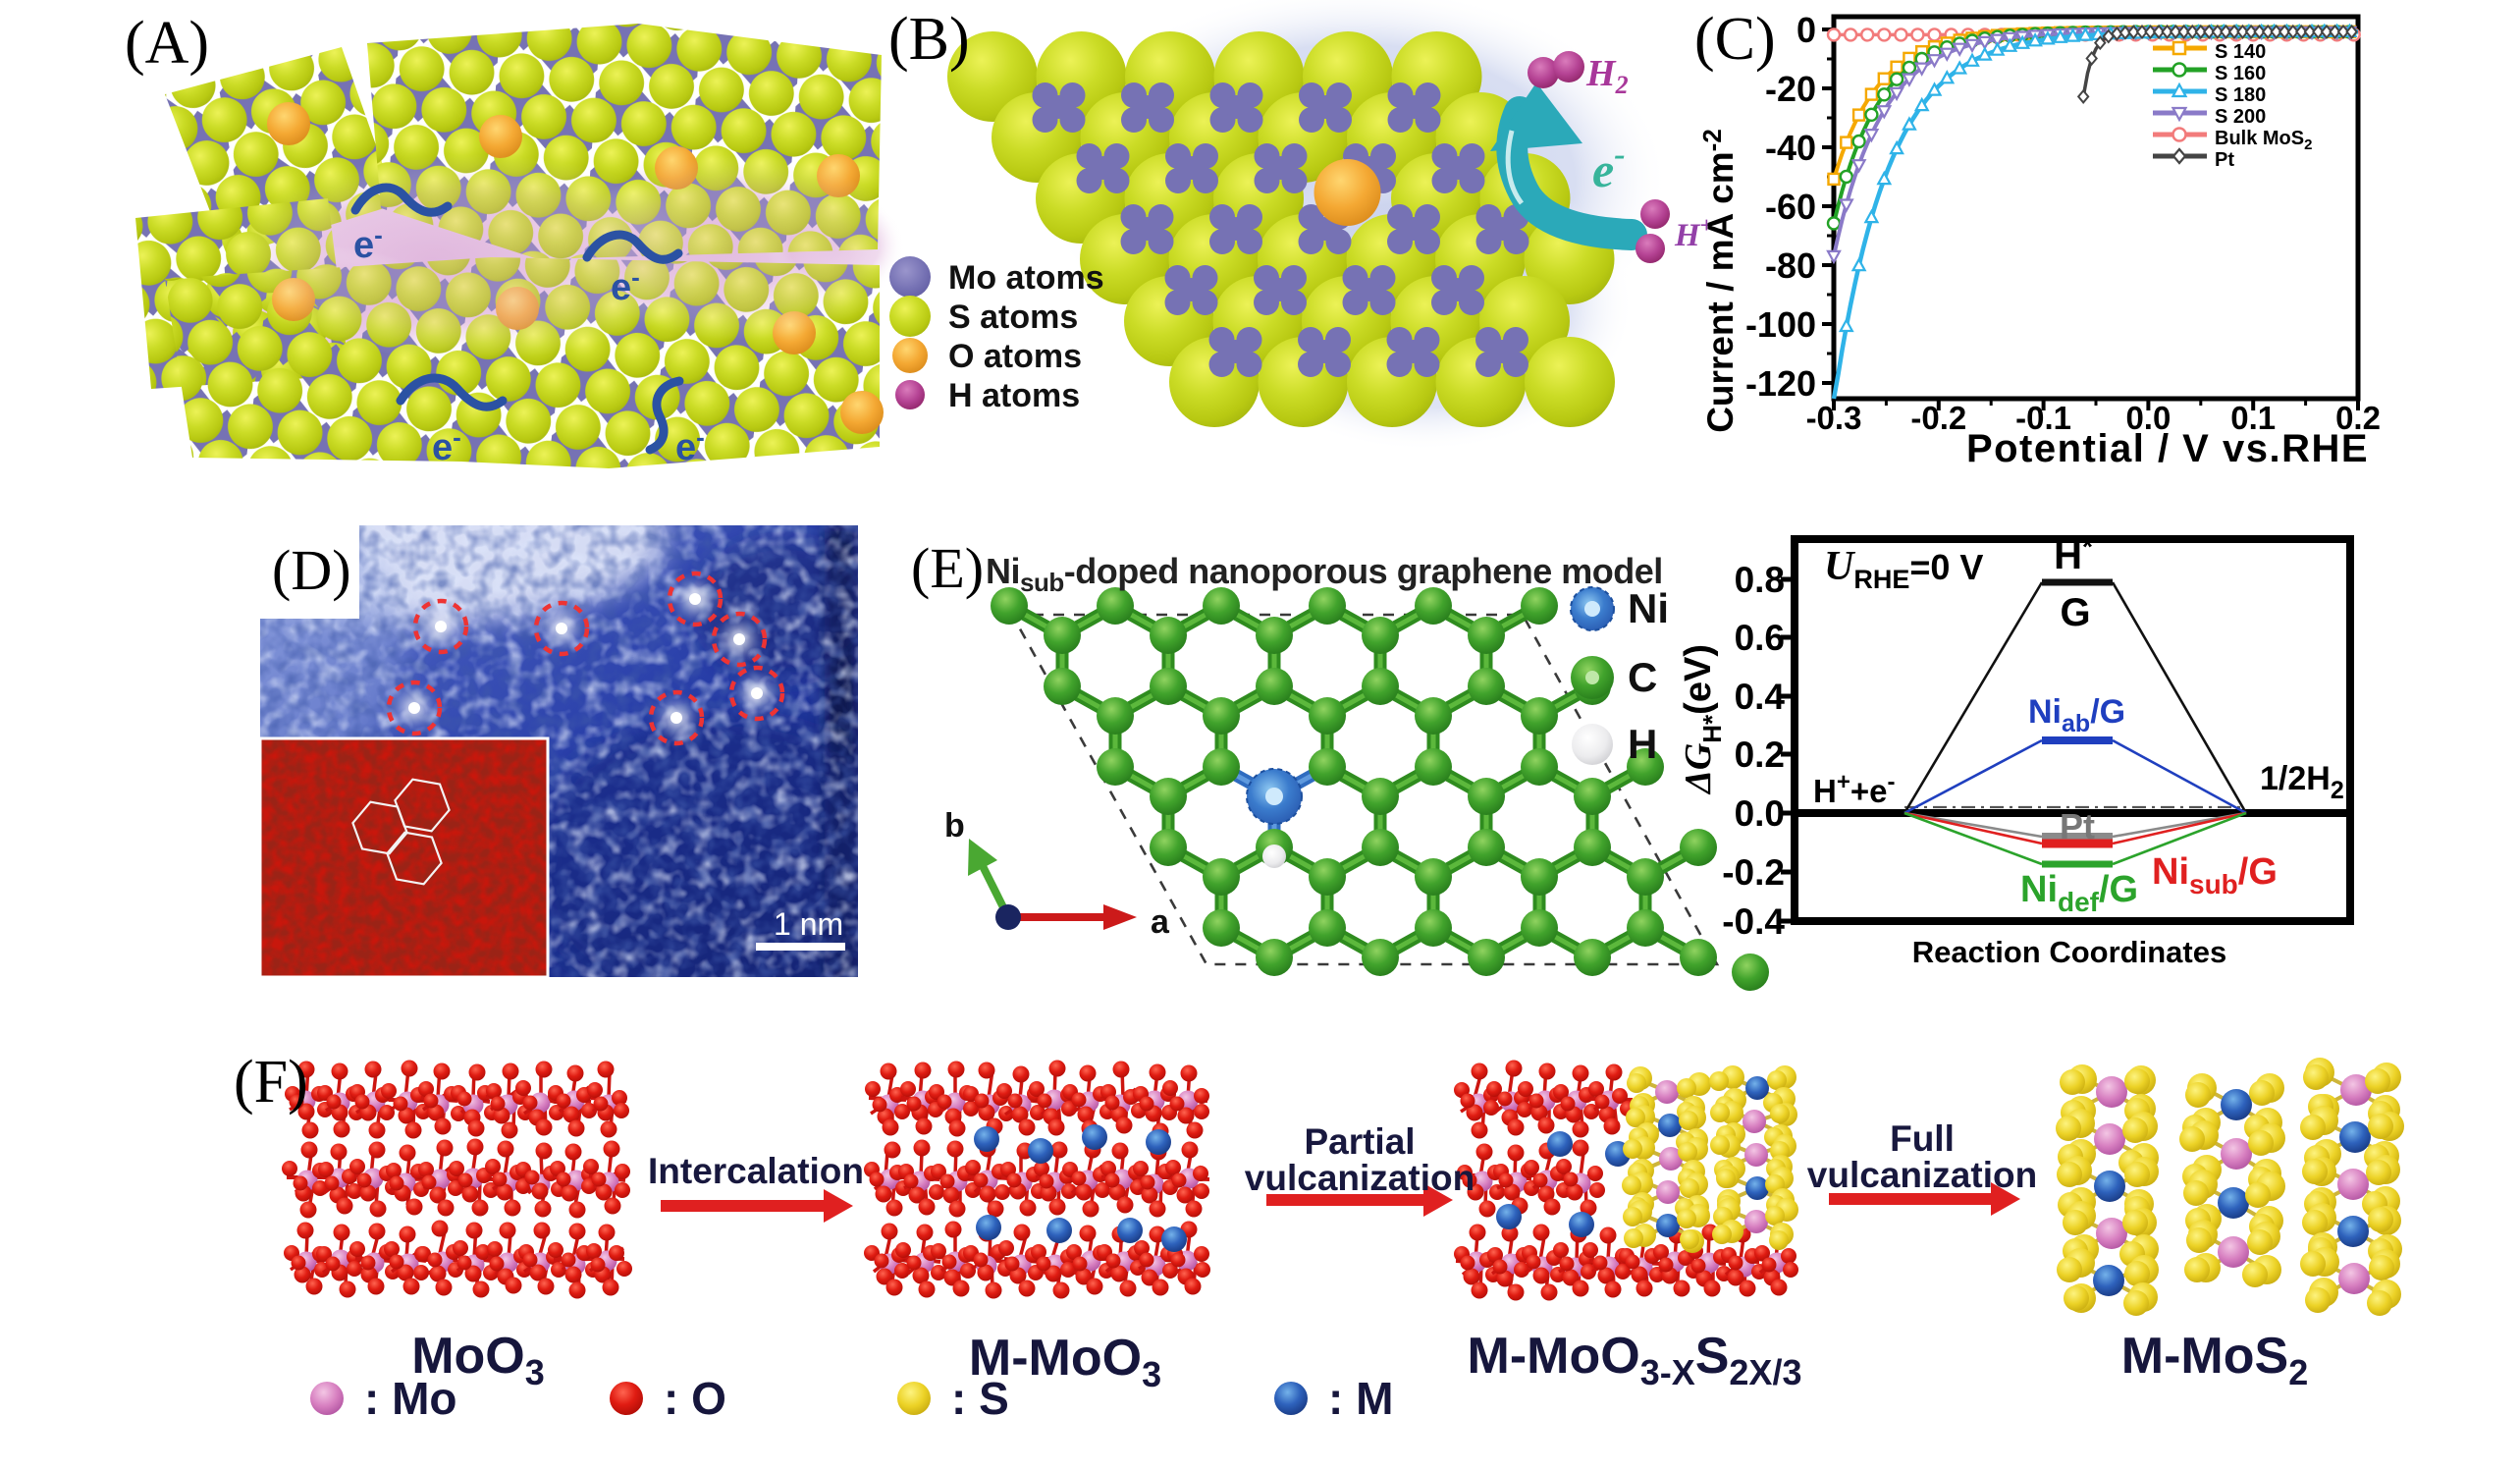  Describe the element at coordinates (271, 1082) in the screenshot. I see `svg-text: (F)` at that location.